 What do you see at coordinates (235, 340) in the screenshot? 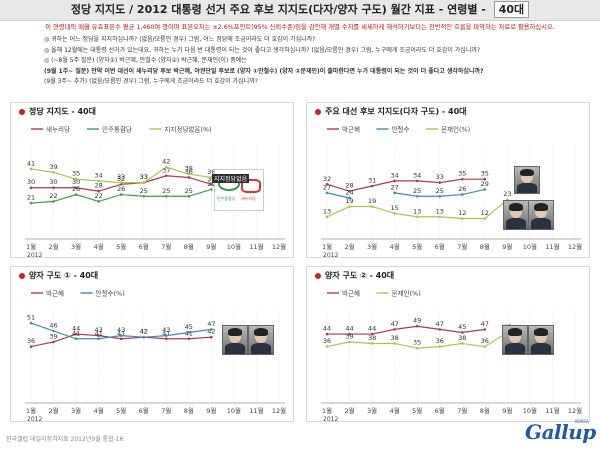
I see `candidate-photo-ahn-2-icon` at bounding box center [235, 340].